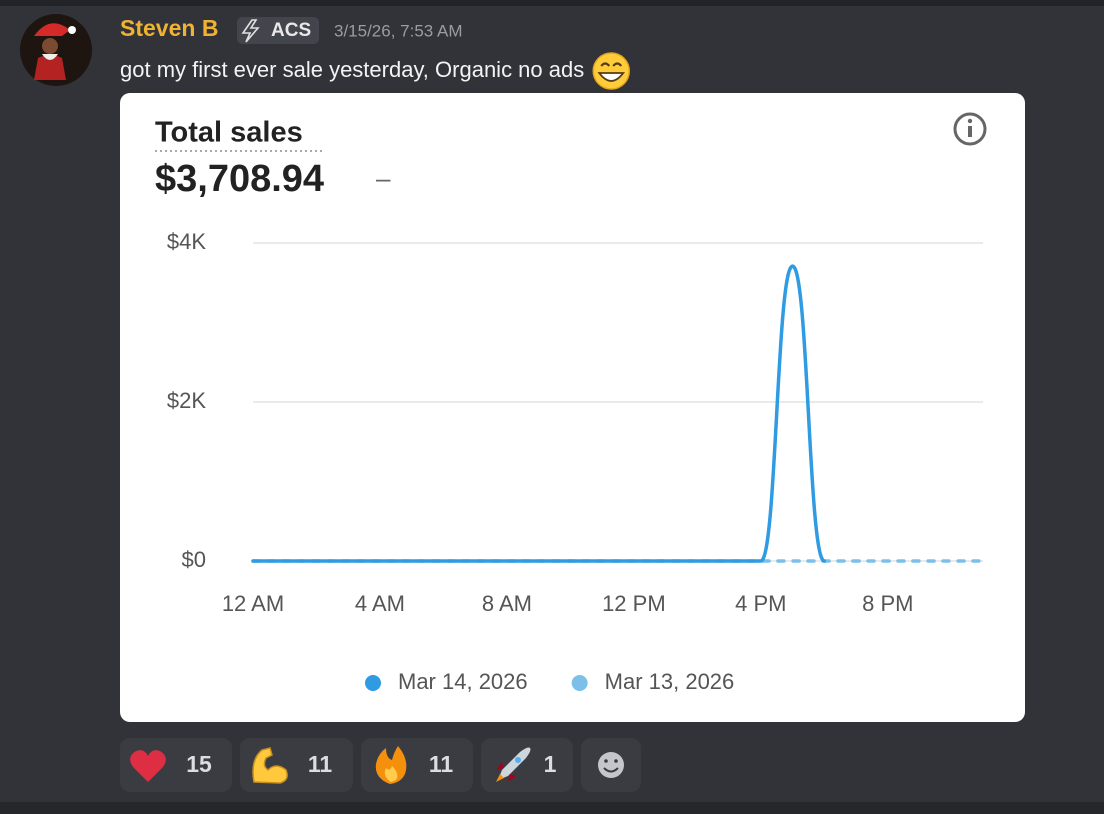 The image size is (1104, 814). Describe the element at coordinates (239, 179) in the screenshot. I see `total-value: $3,708.94` at that location.